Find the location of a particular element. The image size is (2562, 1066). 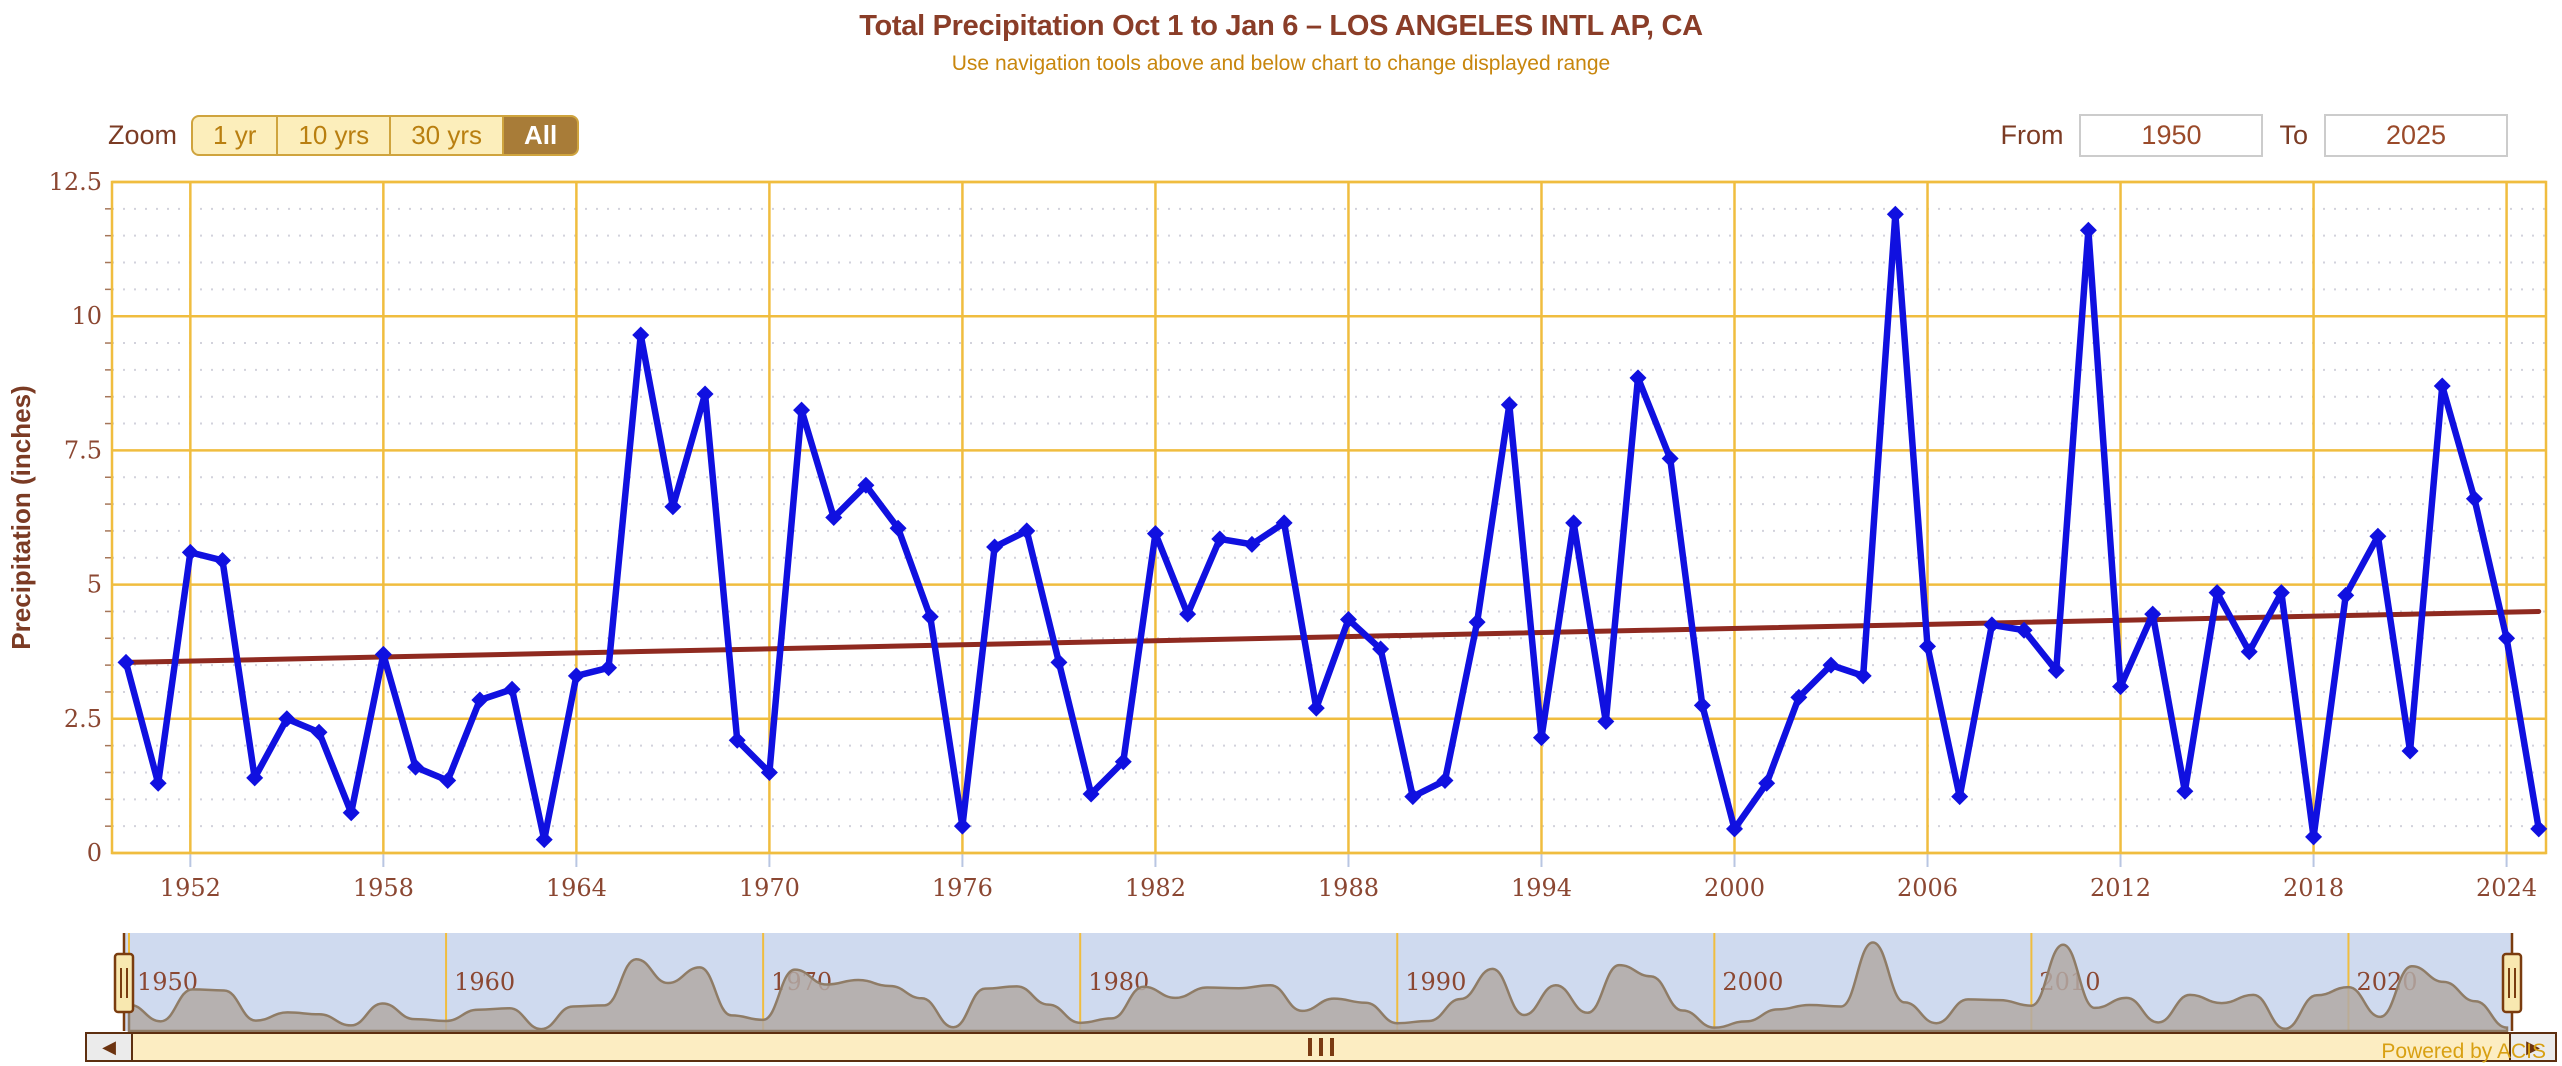

scrollbar-thumb is located at coordinates (1321, 1047).